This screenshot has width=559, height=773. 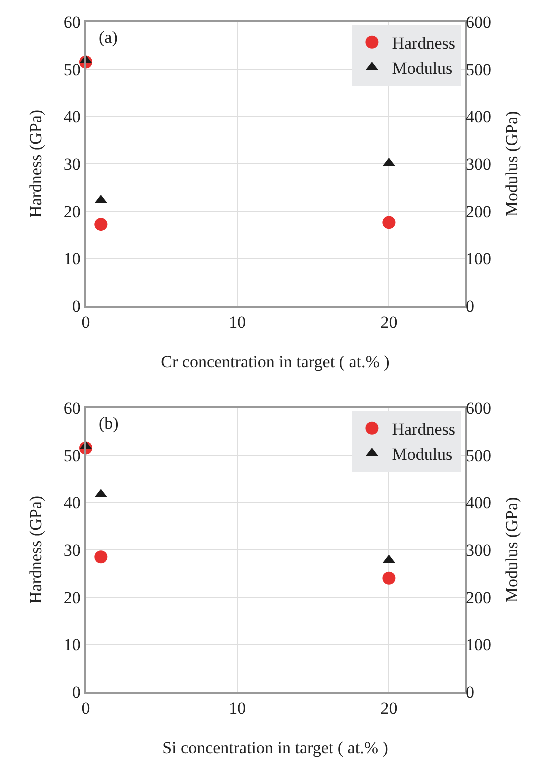 I want to click on x-axis-title: Si concentration in target ( at.% ), so click(x=275, y=748).